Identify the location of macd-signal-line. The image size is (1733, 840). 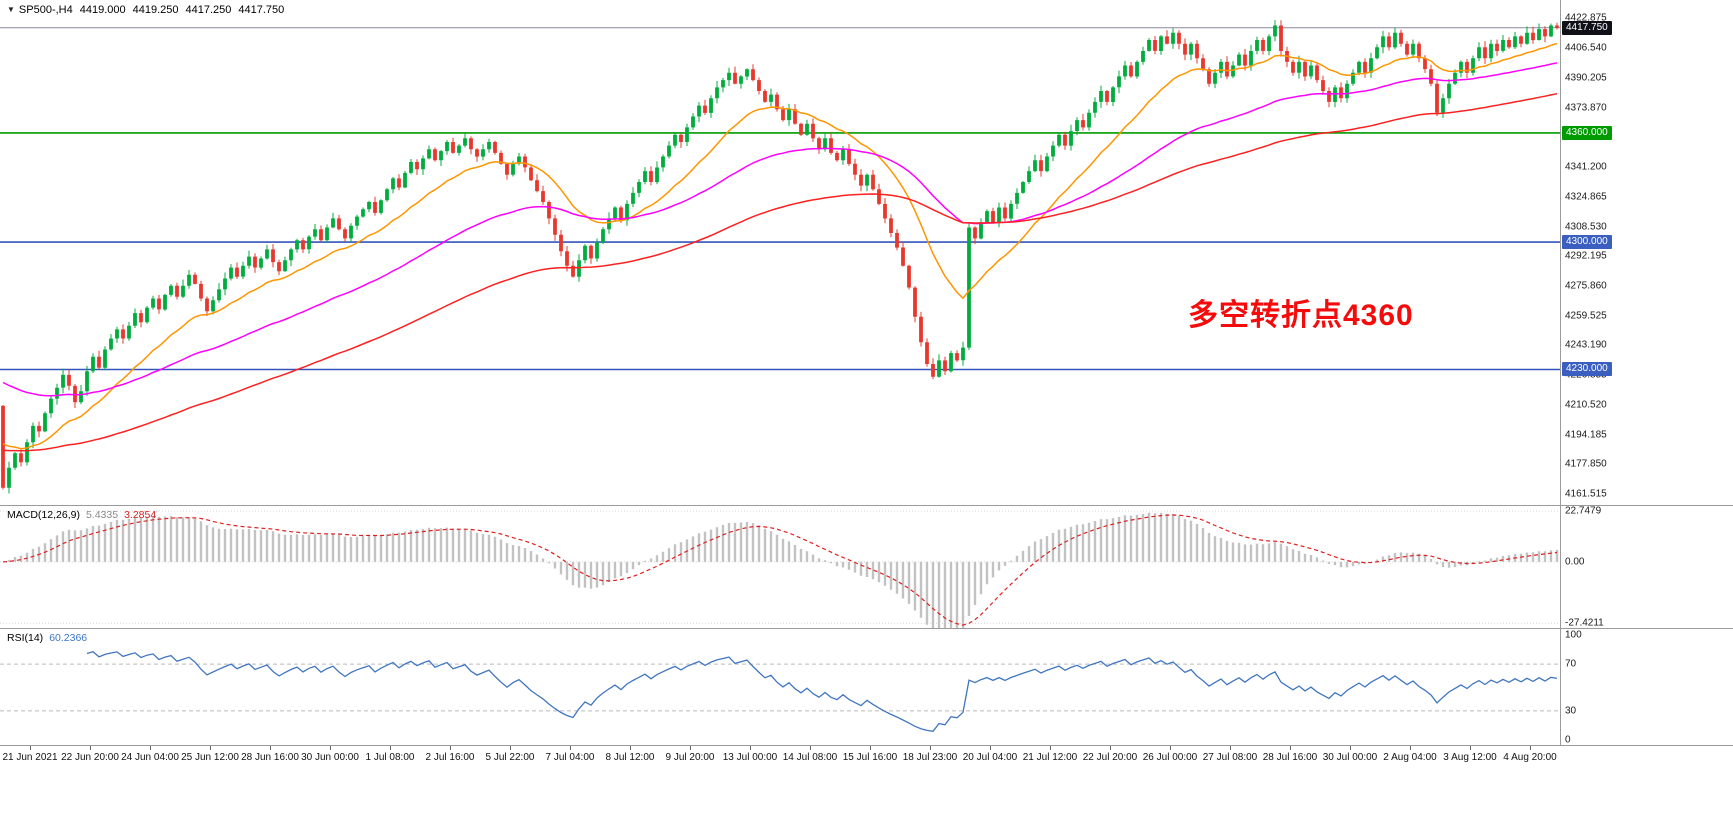
(780, 570).